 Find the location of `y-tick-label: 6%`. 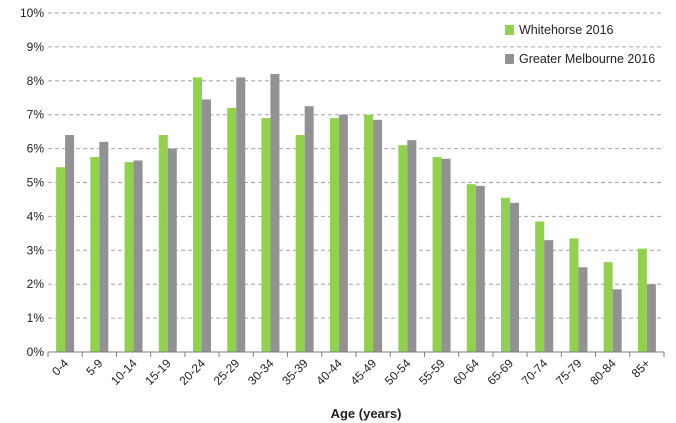

y-tick-label: 6% is located at coordinates (36, 149).